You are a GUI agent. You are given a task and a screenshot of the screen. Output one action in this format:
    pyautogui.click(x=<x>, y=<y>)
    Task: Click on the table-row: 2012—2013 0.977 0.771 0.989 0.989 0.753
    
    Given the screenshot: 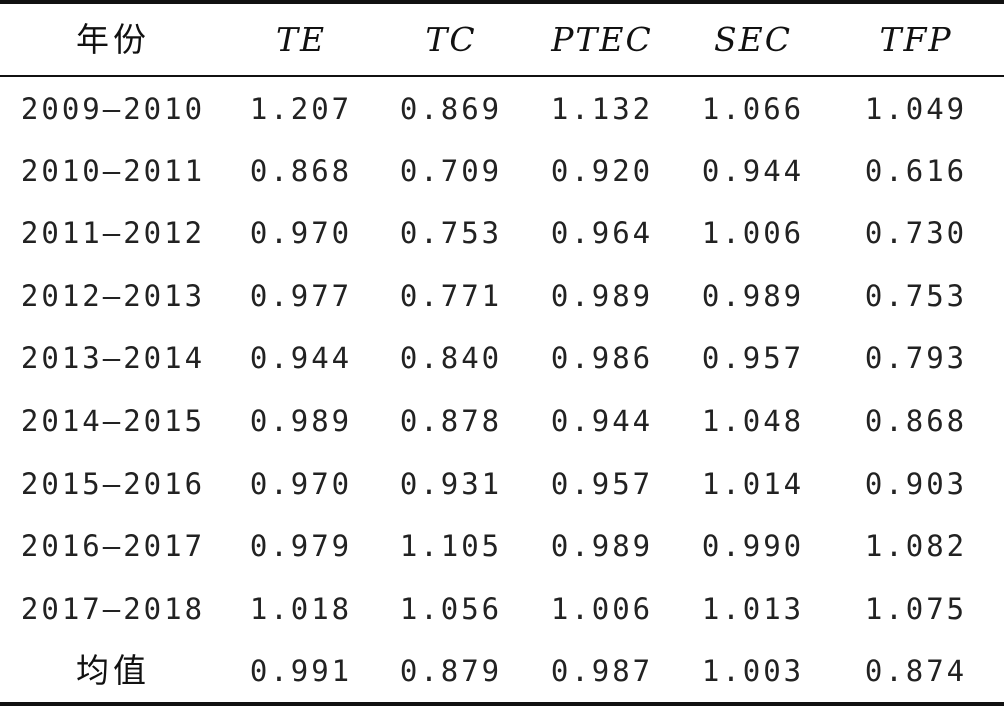 What is the action you would take?
    pyautogui.click(x=502, y=296)
    